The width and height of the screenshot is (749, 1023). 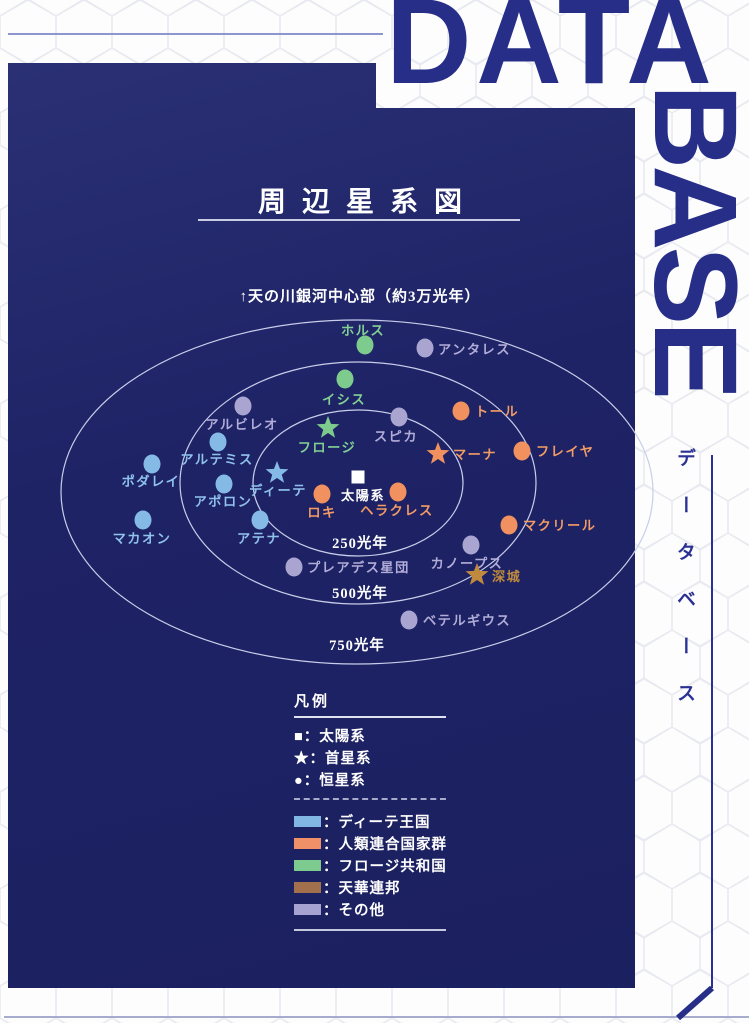 I want to click on legend-title: 凡例, so click(x=312, y=702).